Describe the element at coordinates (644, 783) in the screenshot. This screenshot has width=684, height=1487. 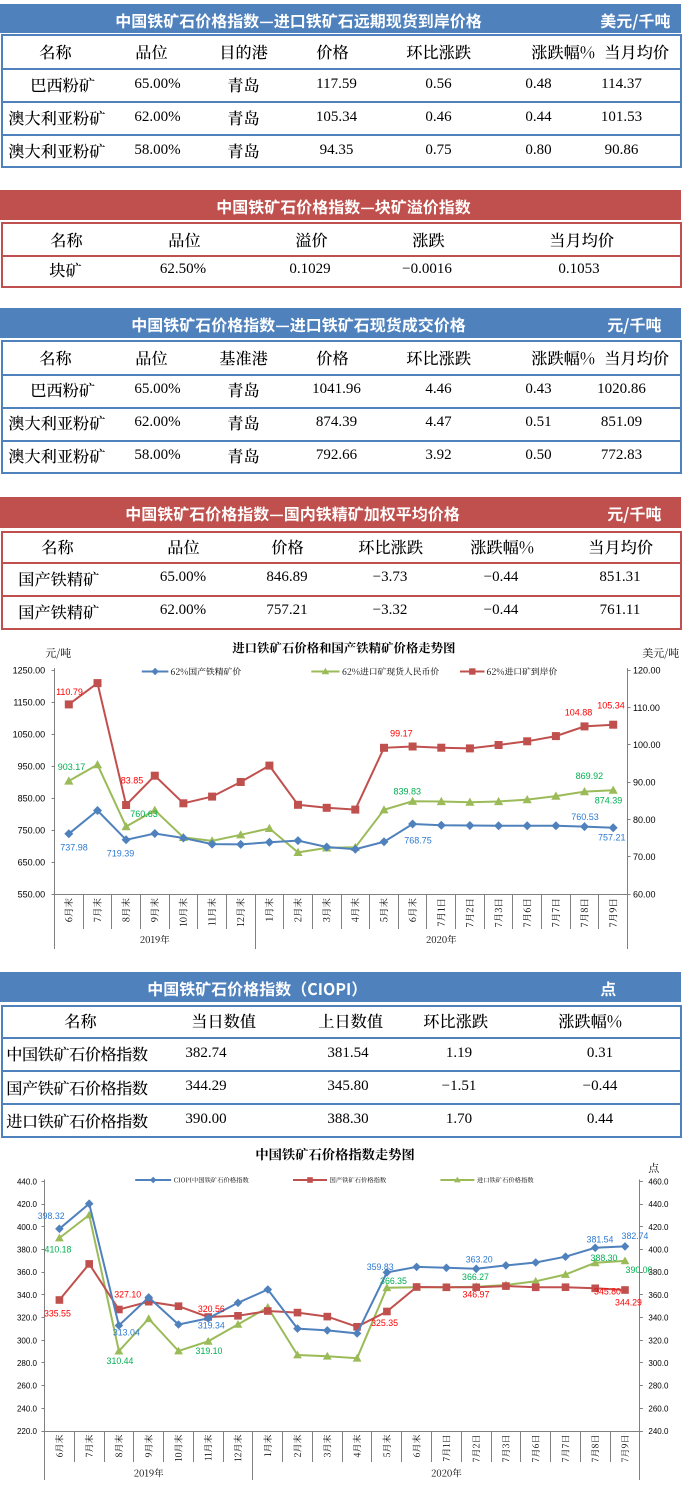
I see `svg-text: 90.00` at that location.